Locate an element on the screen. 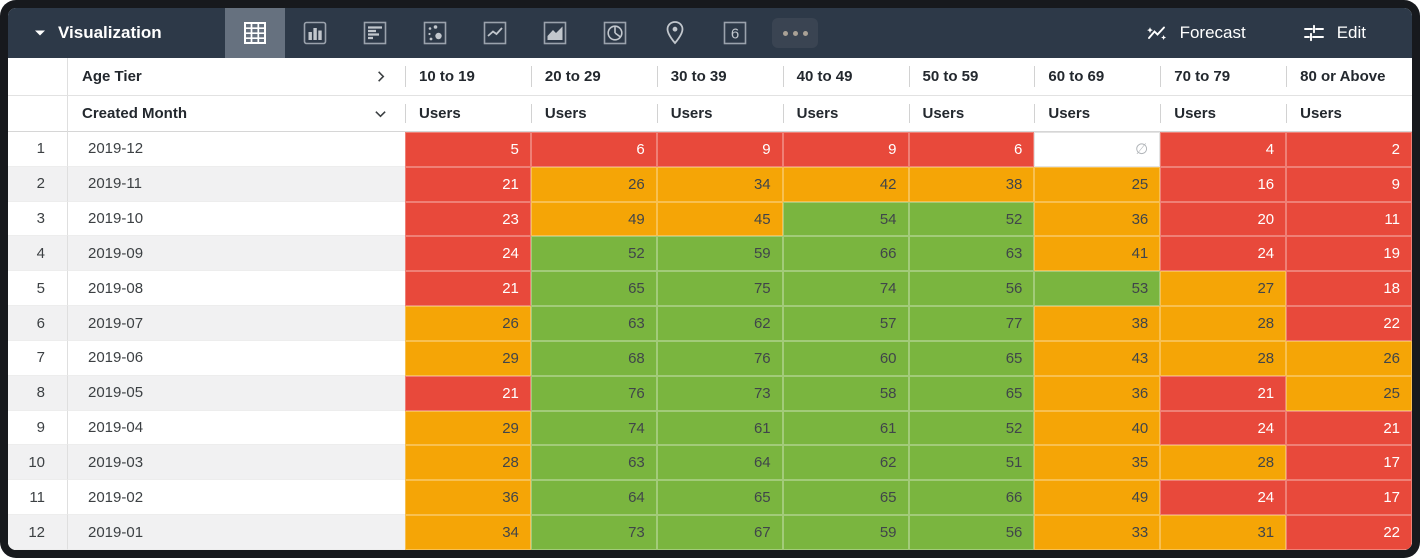 The width and height of the screenshot is (1420, 558). data-cell: 77 is located at coordinates (971, 323).